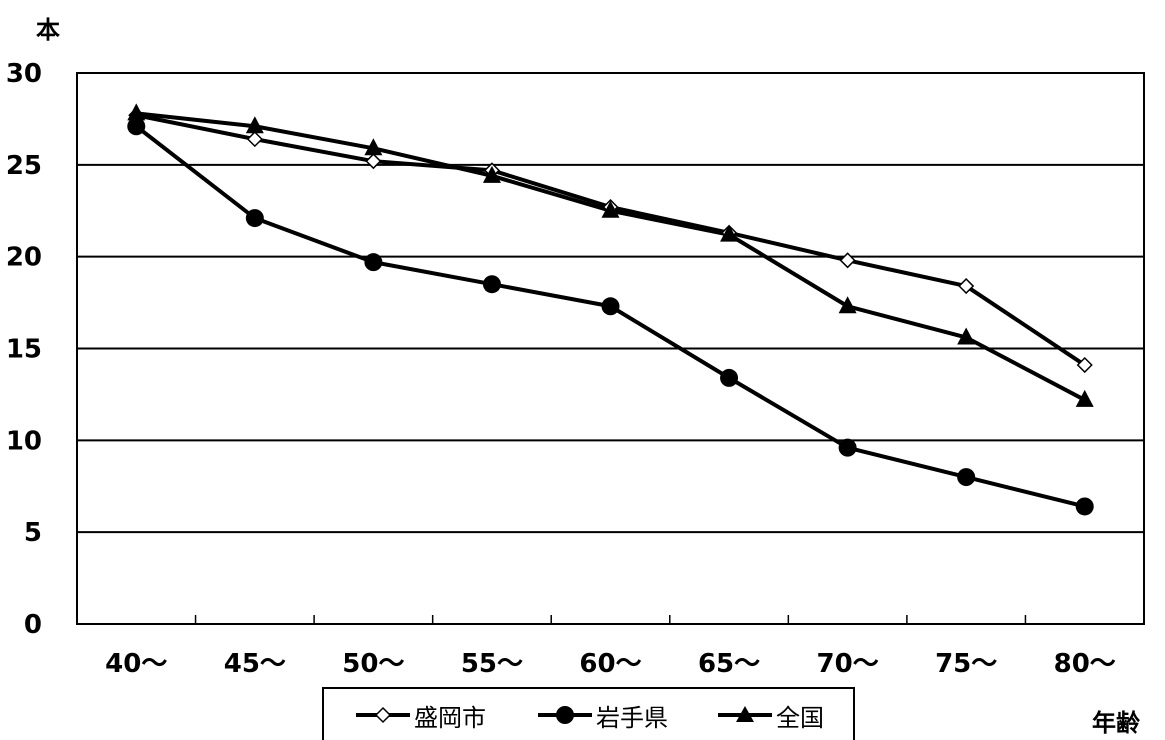 Image resolution: width=1165 pixels, height=740 pixels. Describe the element at coordinates (136, 664) in the screenshot. I see `x-tick-label: 40〜` at that location.